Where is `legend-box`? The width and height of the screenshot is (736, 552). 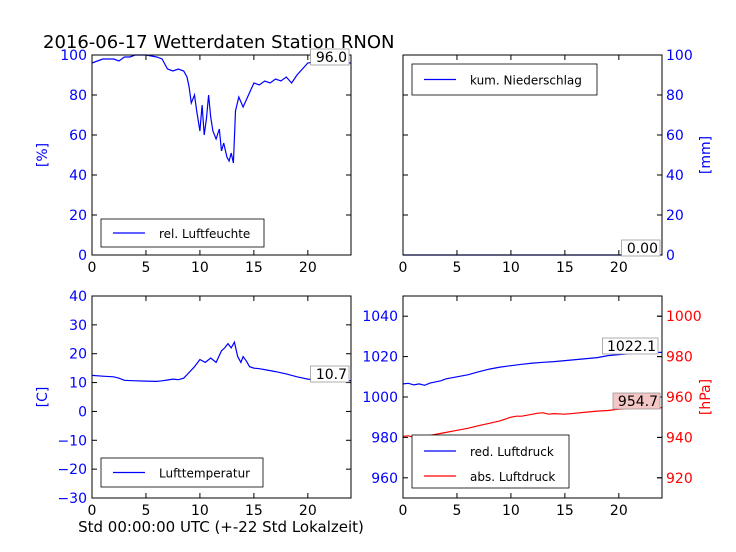 legend-box is located at coordinates (490, 461).